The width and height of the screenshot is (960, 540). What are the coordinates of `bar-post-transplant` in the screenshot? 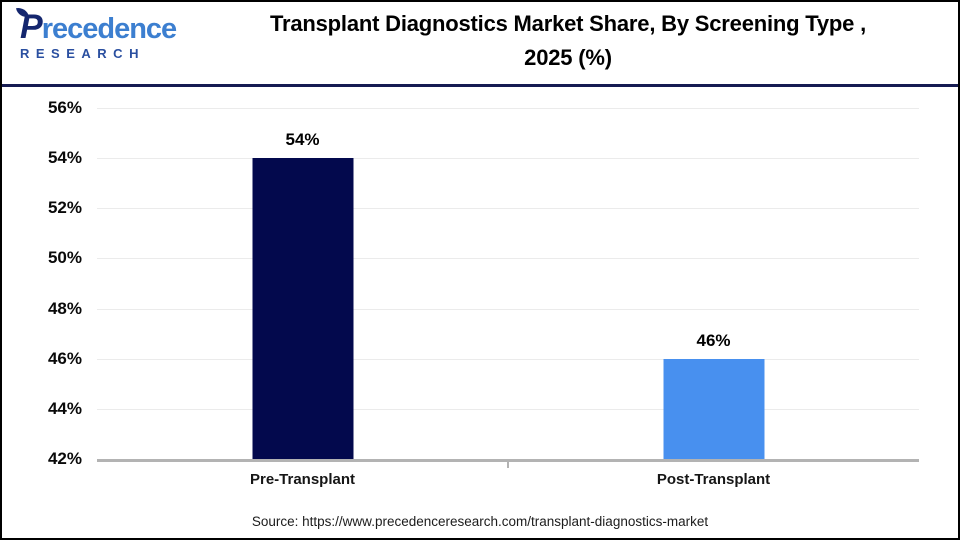 It's located at (713, 408).